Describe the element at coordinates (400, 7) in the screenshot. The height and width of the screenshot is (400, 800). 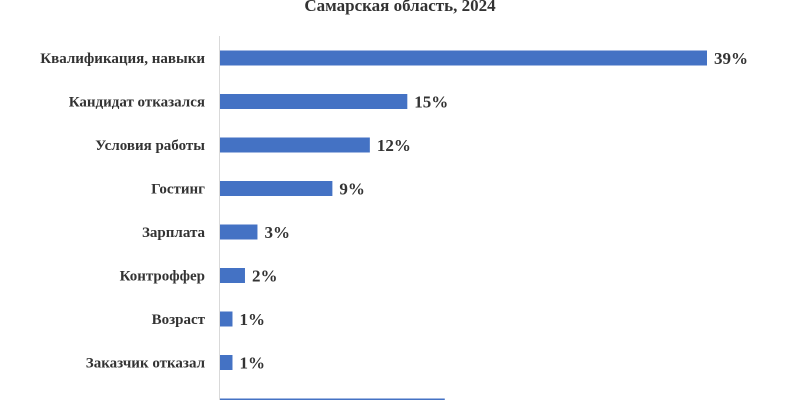
I see `chart-title: Самарская область, 2024` at that location.